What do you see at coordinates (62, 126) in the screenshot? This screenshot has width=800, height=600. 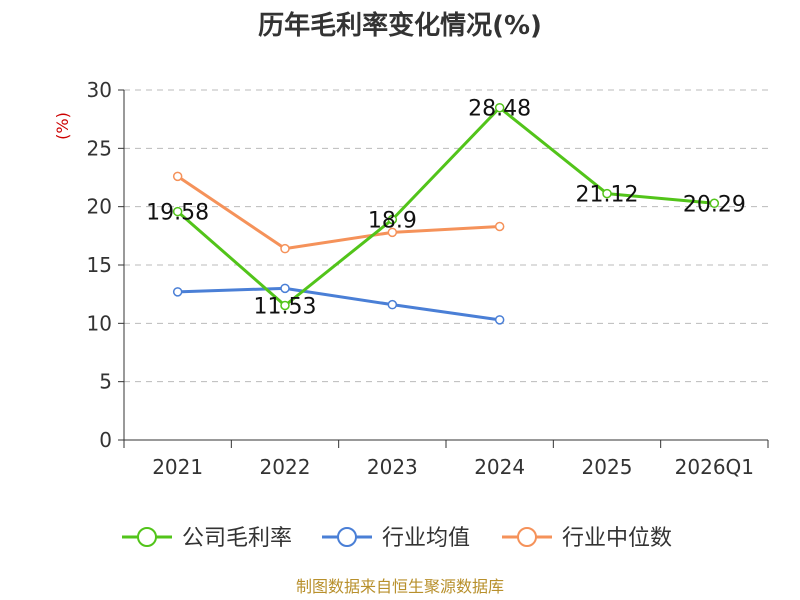 I see `y-axis-label: (%)` at bounding box center [62, 126].